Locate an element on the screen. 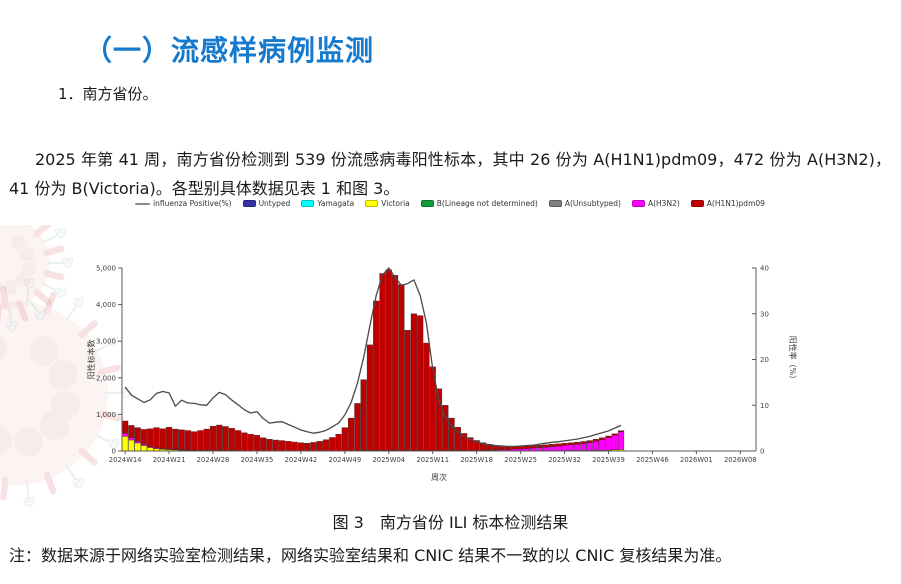  x-tick-label: 2024W28 is located at coordinates (213, 460).